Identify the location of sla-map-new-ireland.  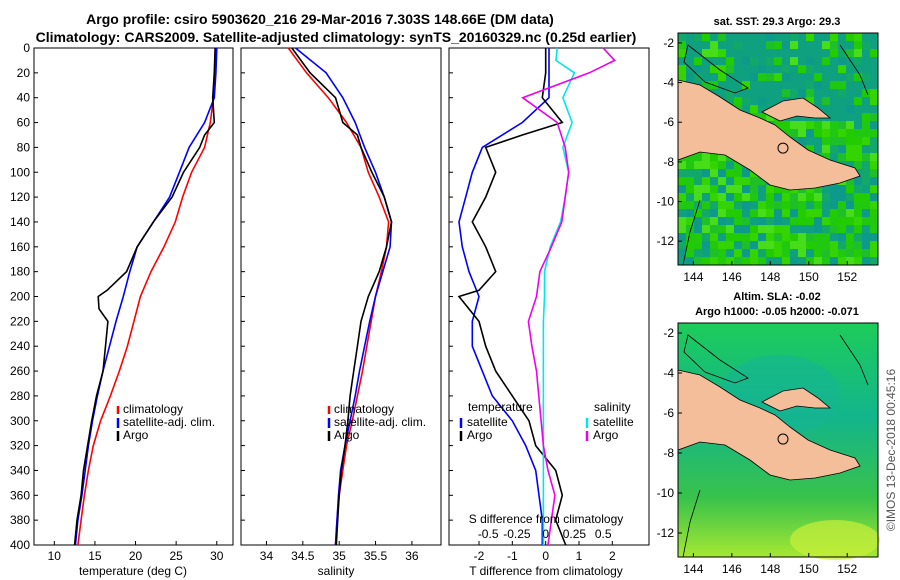
(854, 360).